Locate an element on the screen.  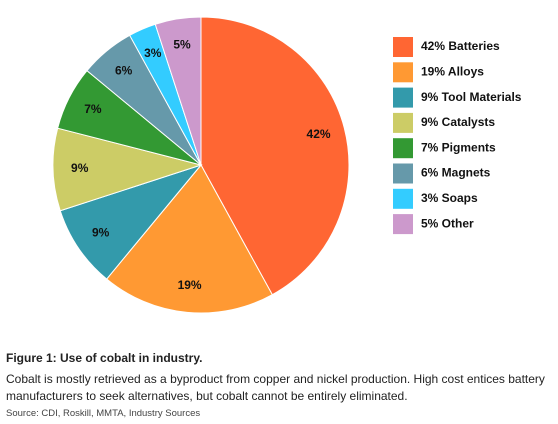
slice-label: 6% is located at coordinates (124, 71).